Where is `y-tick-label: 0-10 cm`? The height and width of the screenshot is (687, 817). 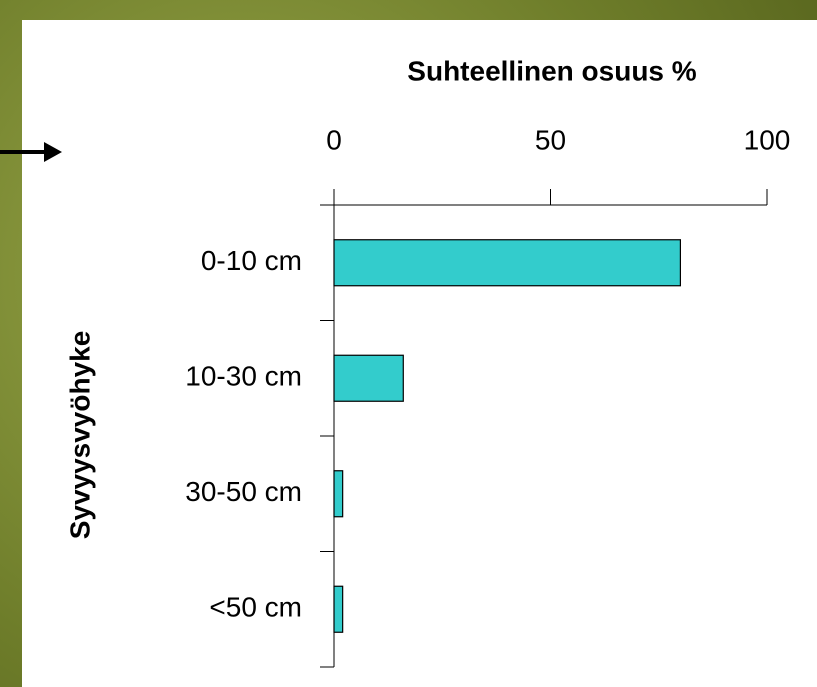 y-tick-label: 0-10 cm is located at coordinates (251, 260).